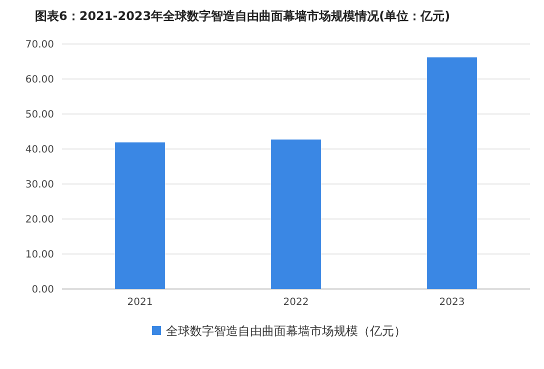  What do you see at coordinates (39, 185) in the screenshot?
I see `y-tick-label: 30.00` at bounding box center [39, 185].